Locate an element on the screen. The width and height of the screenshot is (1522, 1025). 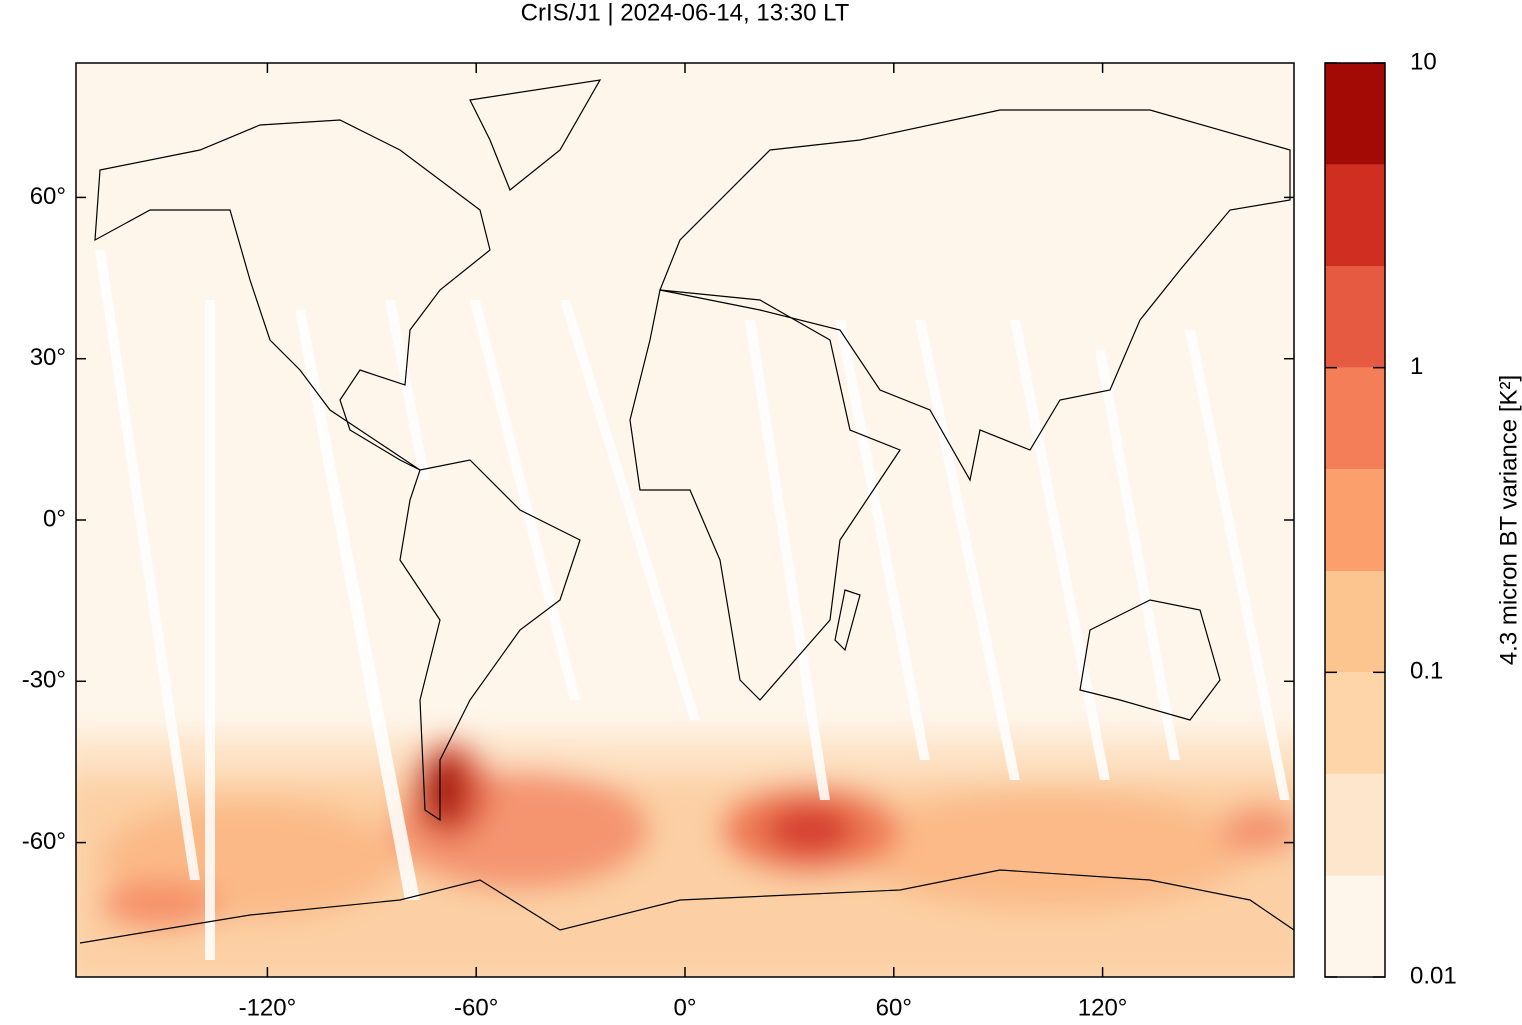
x-tick-label: -60° is located at coordinates (476, 1007).